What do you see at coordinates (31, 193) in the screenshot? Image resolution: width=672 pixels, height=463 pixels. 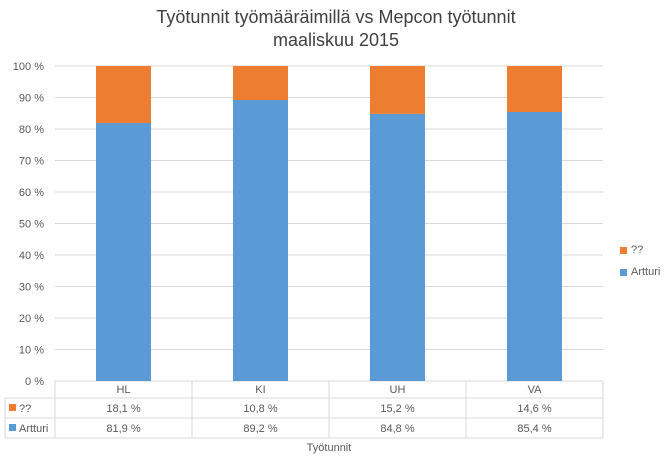 I see `y-tick-label: 60 %` at bounding box center [31, 193].